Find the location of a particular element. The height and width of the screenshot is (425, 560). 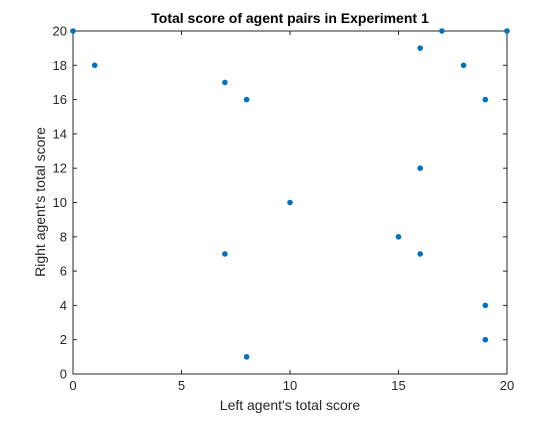

y-tick-label: 18 is located at coordinates (60, 65).